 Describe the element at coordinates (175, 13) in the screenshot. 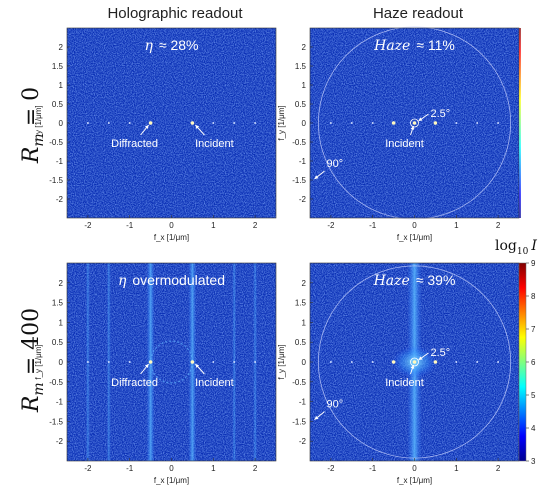

I see `column-title-holographic: Holographic readout` at that location.